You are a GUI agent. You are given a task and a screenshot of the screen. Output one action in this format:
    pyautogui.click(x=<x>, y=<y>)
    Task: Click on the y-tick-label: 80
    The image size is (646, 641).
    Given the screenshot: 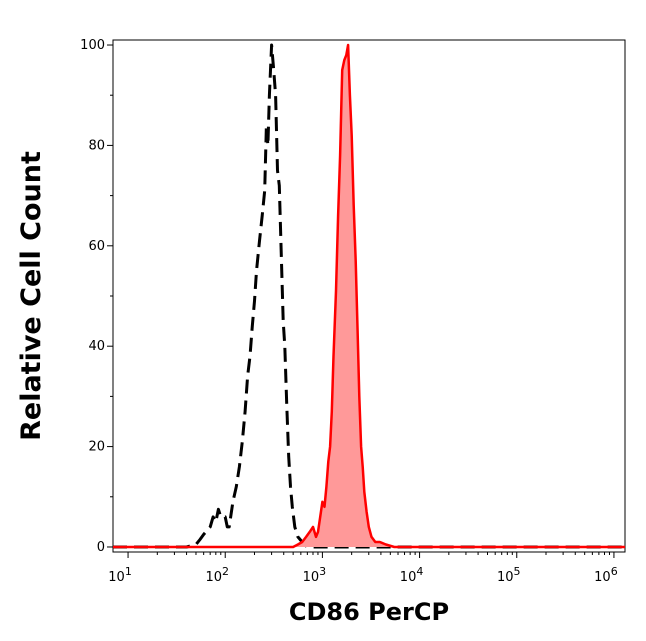 What is the action you would take?
    pyautogui.click(x=96, y=145)
    